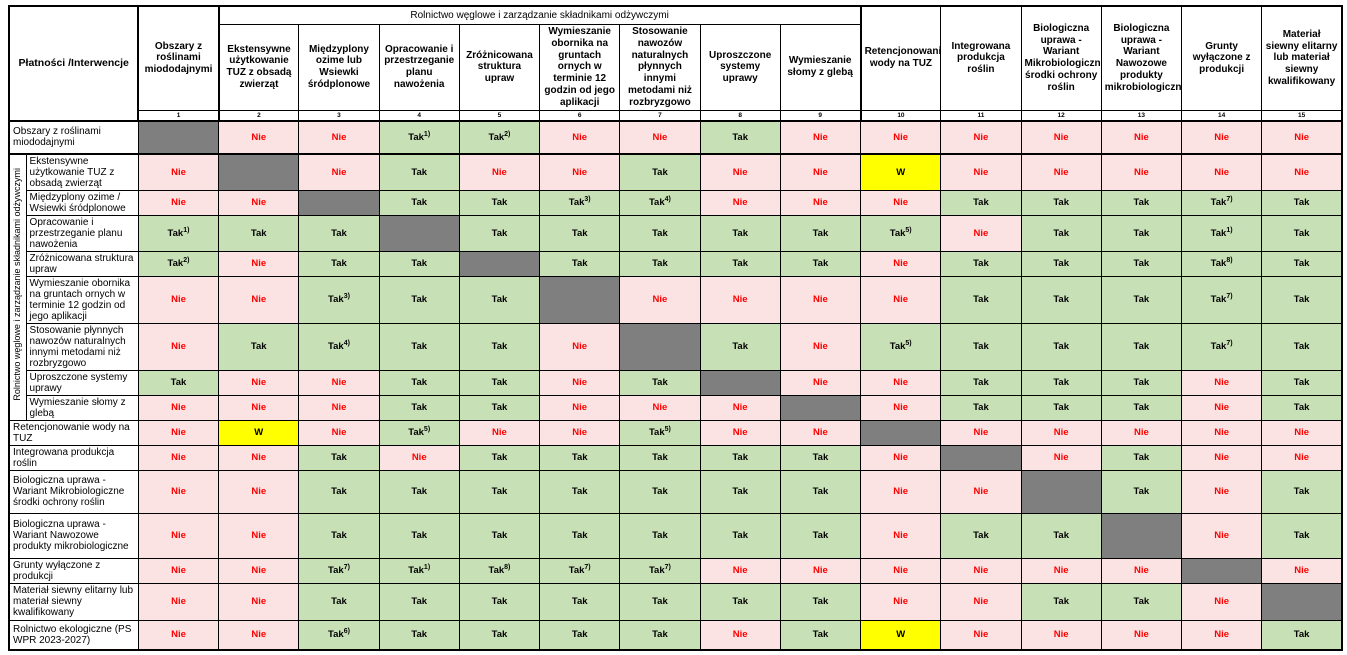  Describe the element at coordinates (1061, 491) in the screenshot. I see `cell-r12-c12-diagonal` at that location.